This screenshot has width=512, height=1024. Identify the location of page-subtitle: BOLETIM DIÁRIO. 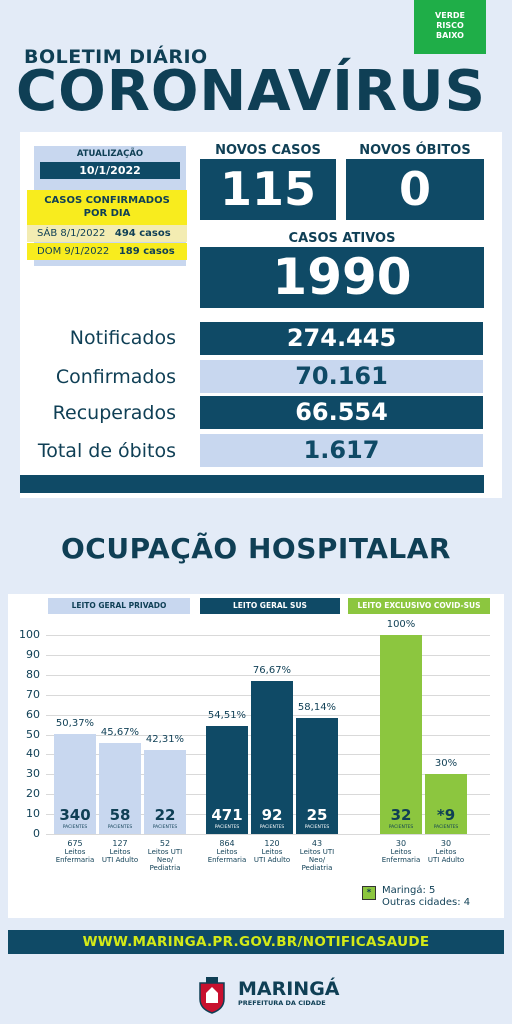
(116, 57).